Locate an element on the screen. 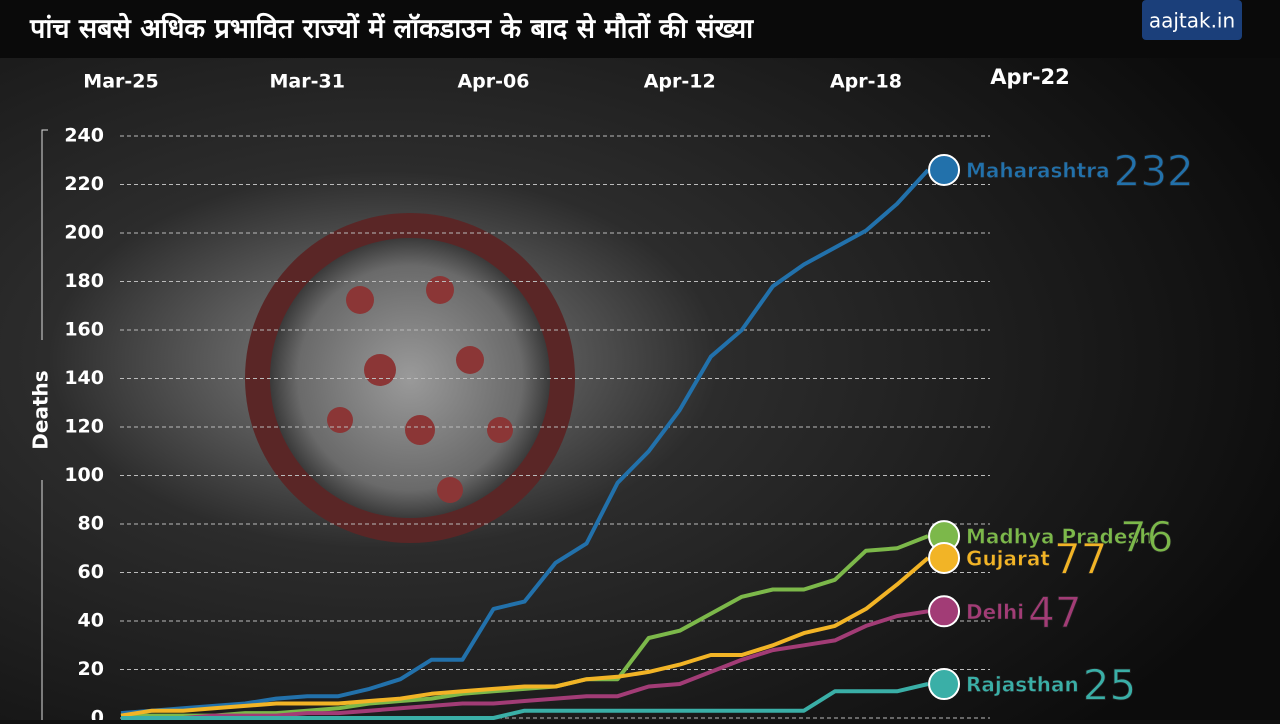 The image size is (1280, 724). series-label: Madhya Pradesh is located at coordinates (1060, 537).